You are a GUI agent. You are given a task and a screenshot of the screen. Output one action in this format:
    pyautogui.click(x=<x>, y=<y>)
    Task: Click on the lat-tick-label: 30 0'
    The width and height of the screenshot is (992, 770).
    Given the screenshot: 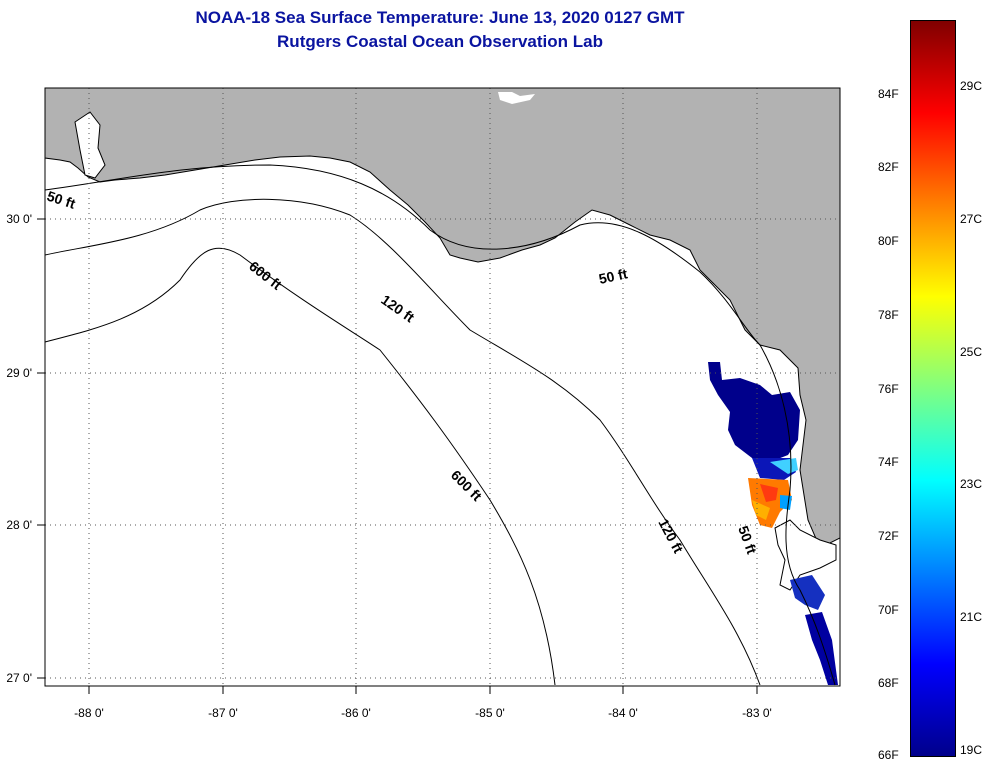 What is the action you would take?
    pyautogui.click(x=19, y=219)
    